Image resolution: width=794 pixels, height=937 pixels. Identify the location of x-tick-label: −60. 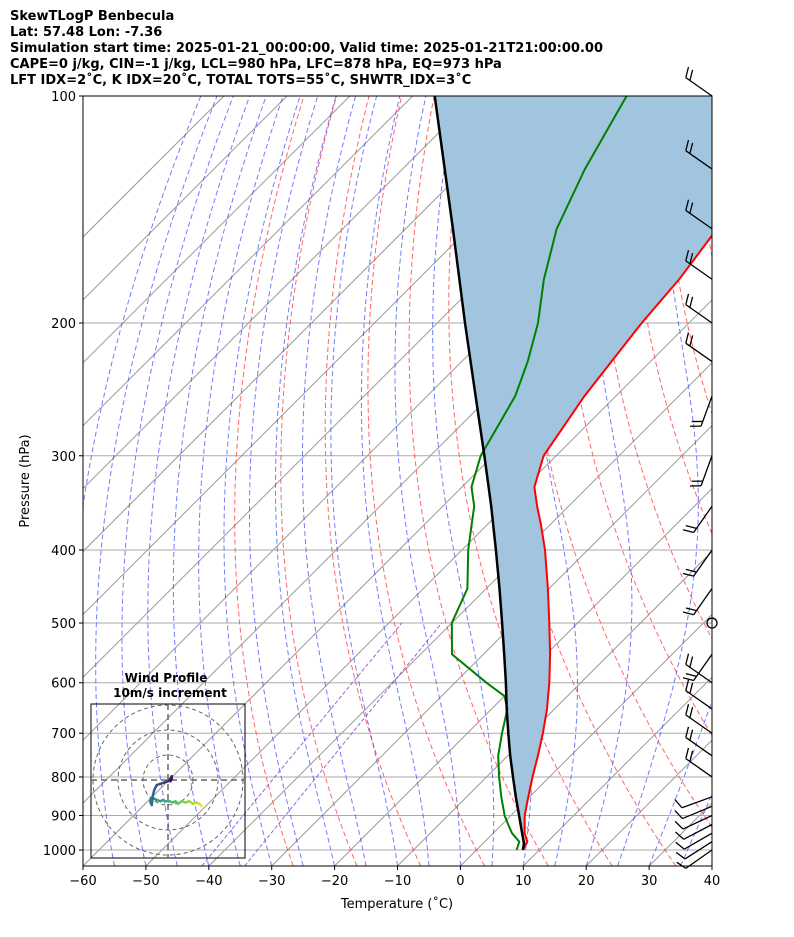
(82, 881).